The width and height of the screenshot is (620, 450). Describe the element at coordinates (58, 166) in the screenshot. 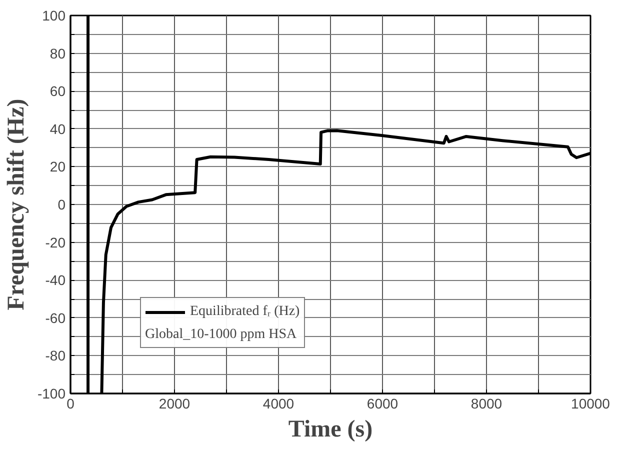

I see `y-tick-label: 20` at that location.